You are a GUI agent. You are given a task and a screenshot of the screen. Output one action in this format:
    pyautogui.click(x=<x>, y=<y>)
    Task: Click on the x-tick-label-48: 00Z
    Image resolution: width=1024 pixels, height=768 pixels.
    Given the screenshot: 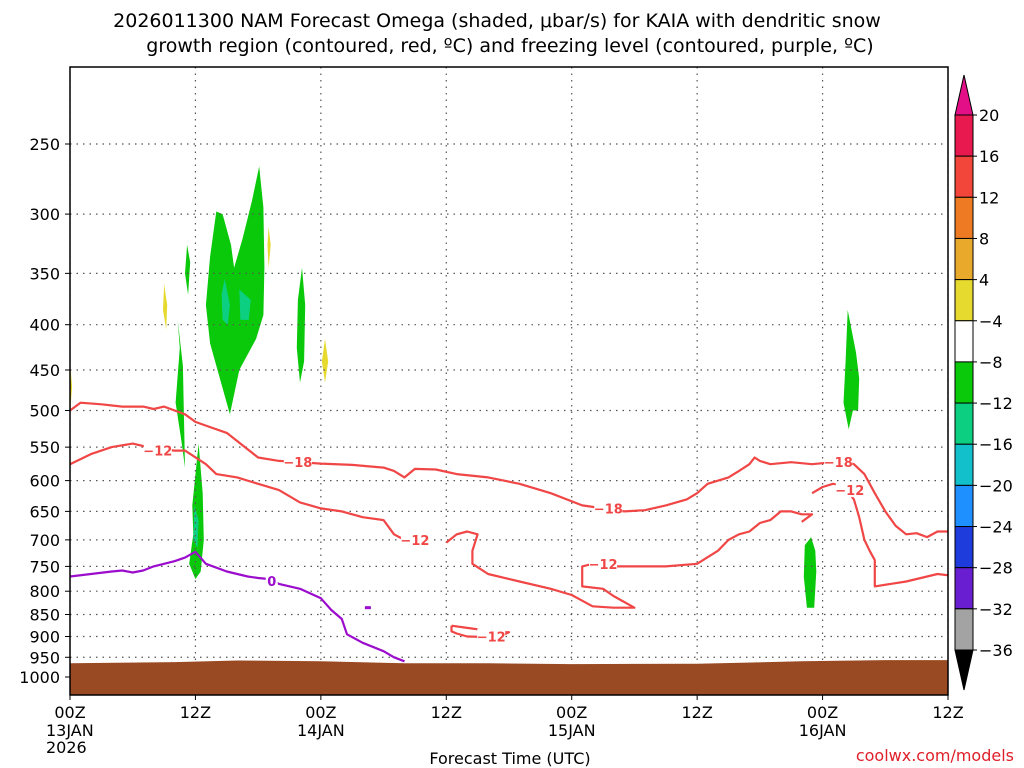 What is the action you would take?
    pyautogui.click(x=571, y=712)
    